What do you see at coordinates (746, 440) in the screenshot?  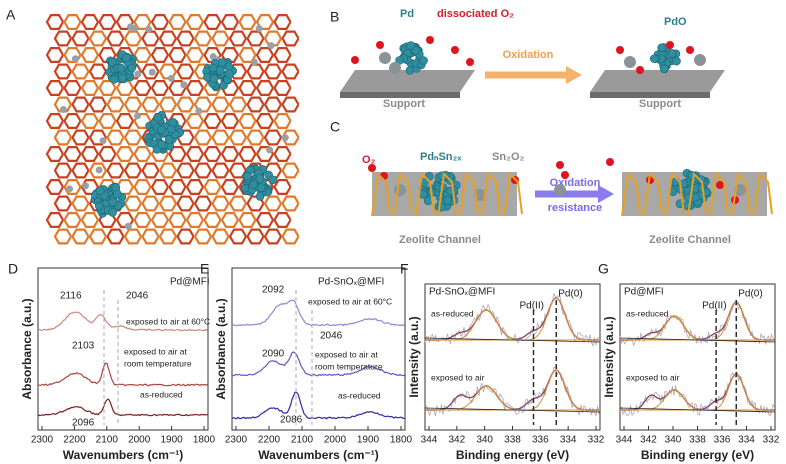 I see `x-tick-label: 334` at bounding box center [746, 440].